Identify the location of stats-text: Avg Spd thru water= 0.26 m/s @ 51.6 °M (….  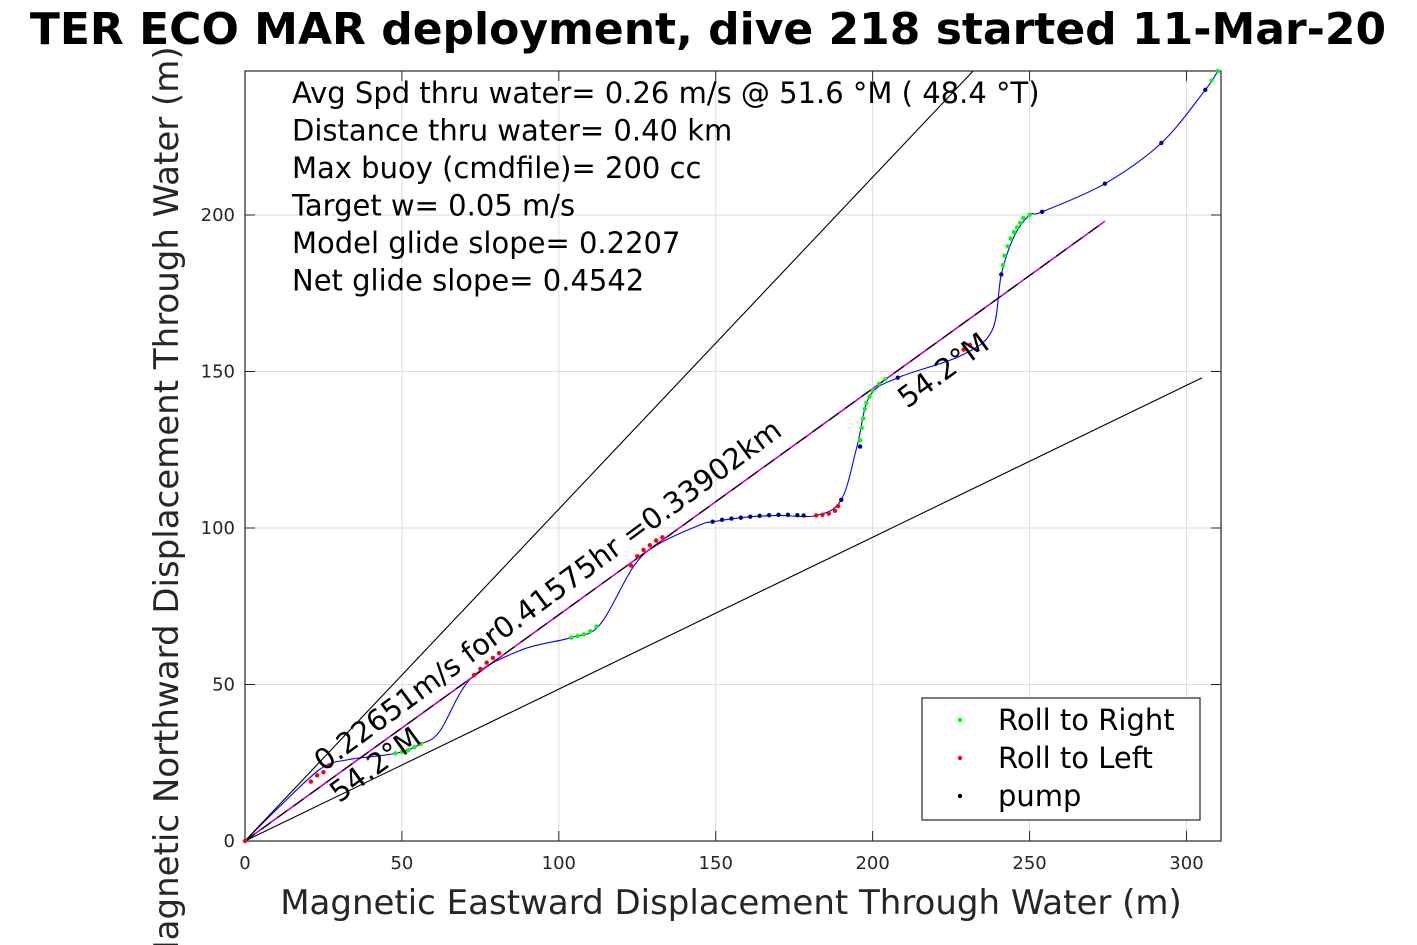
(665, 187).